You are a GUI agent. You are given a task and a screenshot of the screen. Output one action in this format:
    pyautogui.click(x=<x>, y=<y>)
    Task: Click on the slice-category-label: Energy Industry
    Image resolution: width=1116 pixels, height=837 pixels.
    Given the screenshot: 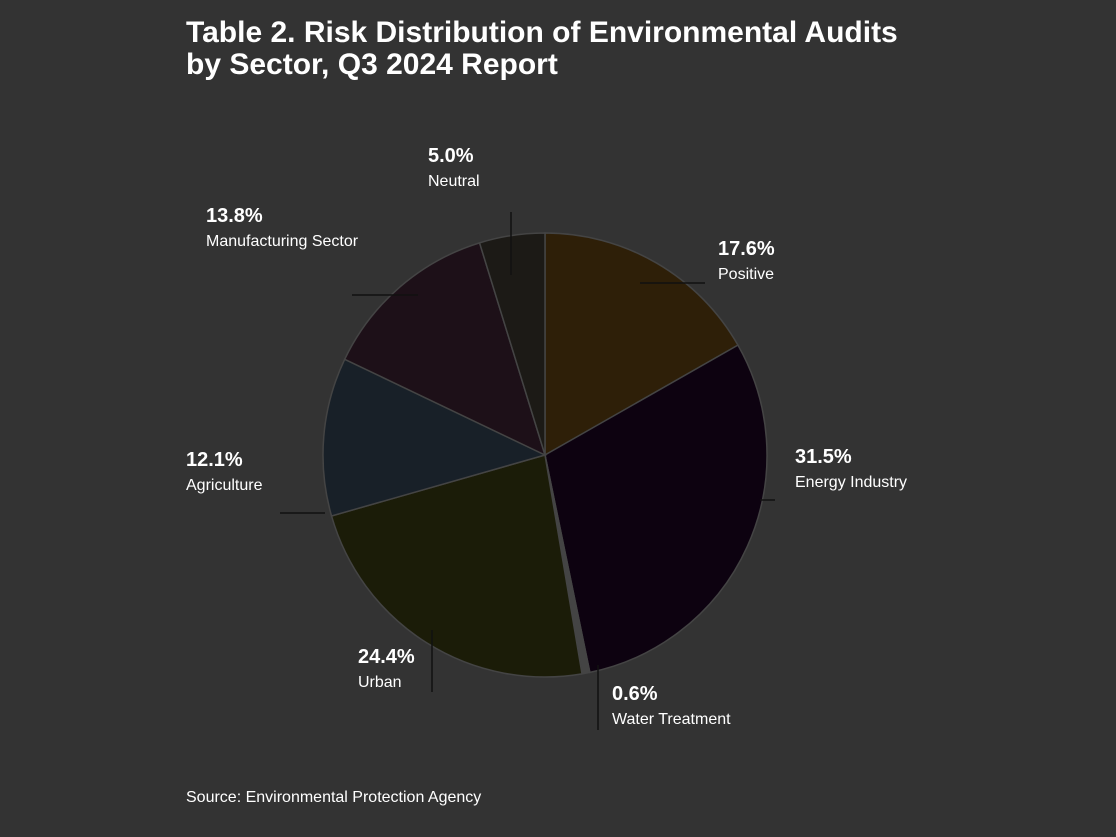 What is the action you would take?
    pyautogui.click(x=851, y=482)
    